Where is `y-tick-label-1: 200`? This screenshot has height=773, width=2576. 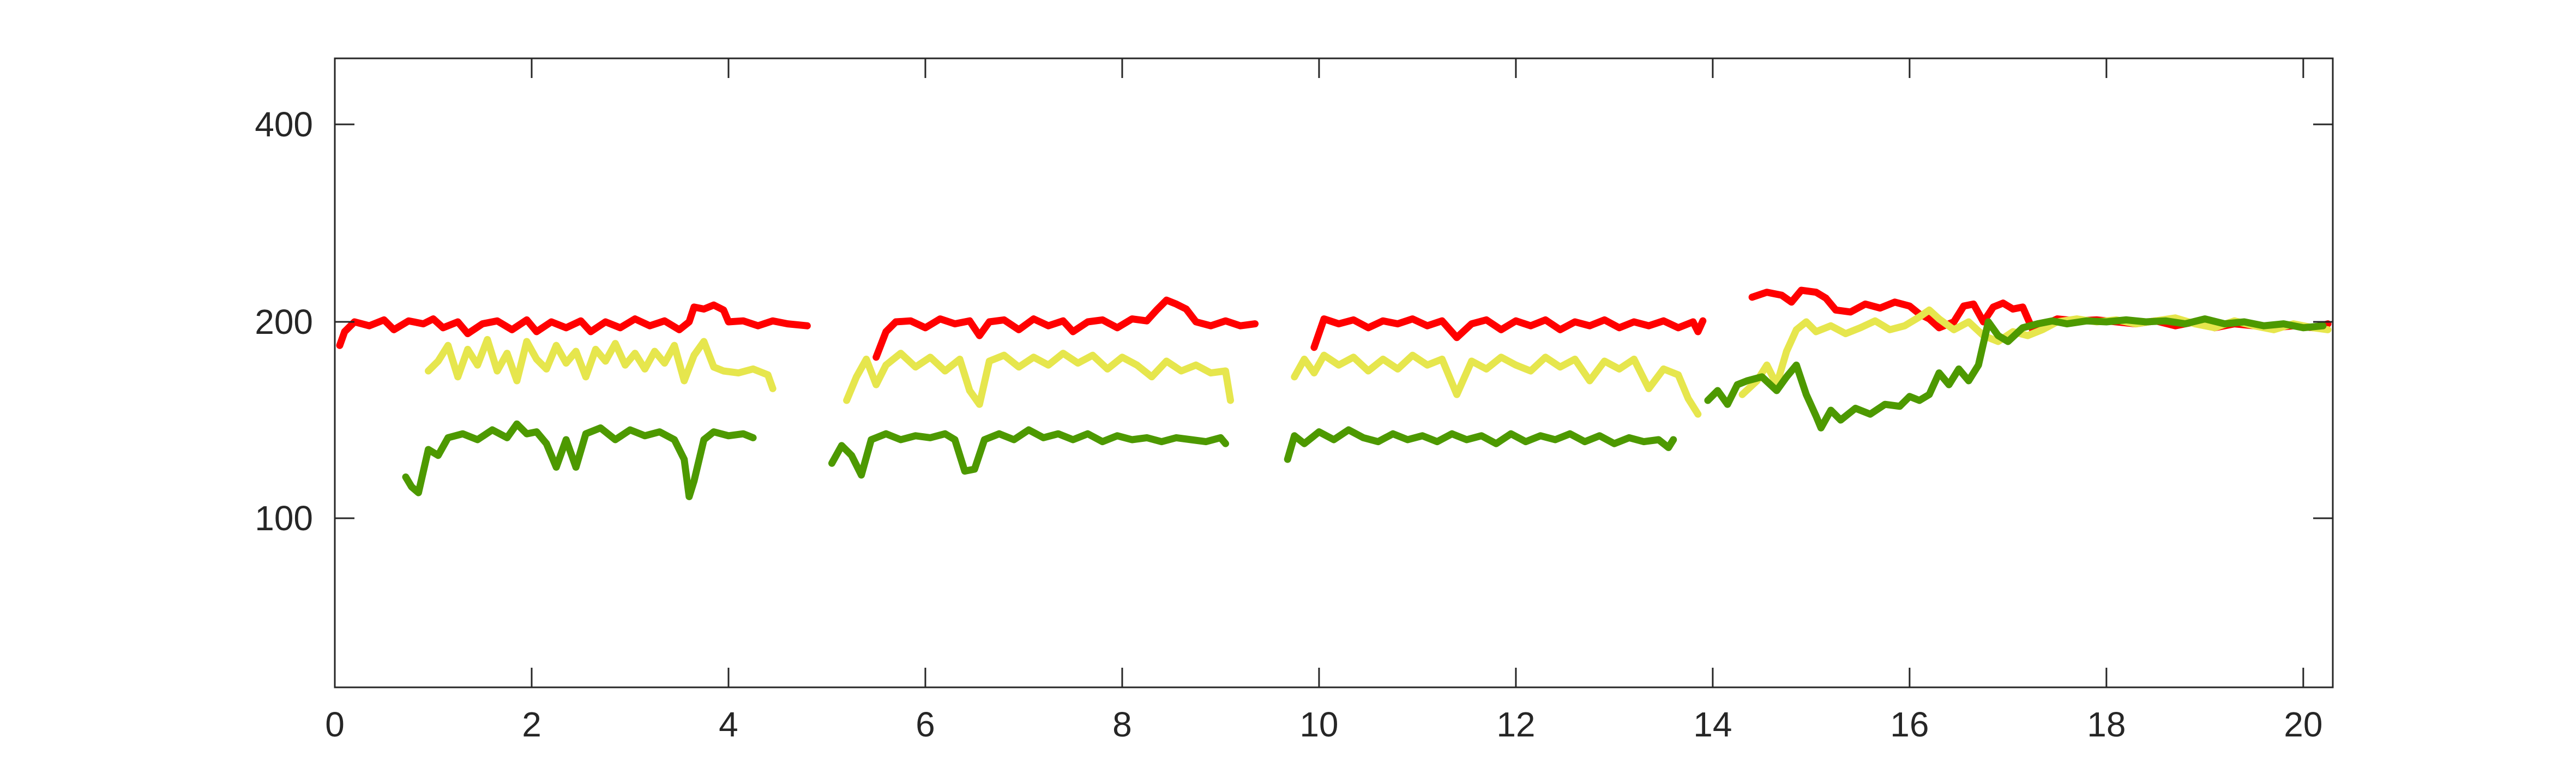 y-tick-label-1: 200 is located at coordinates (284, 321).